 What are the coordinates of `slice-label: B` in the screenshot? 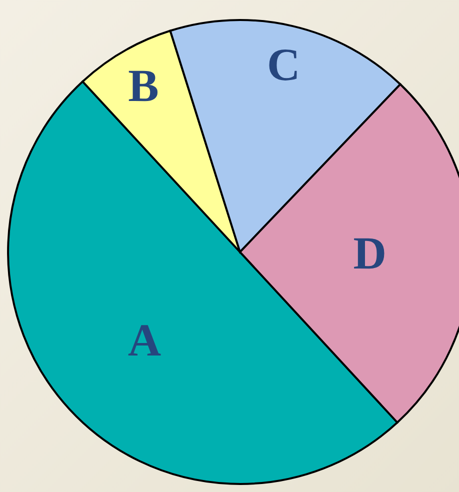 It's located at (143, 85).